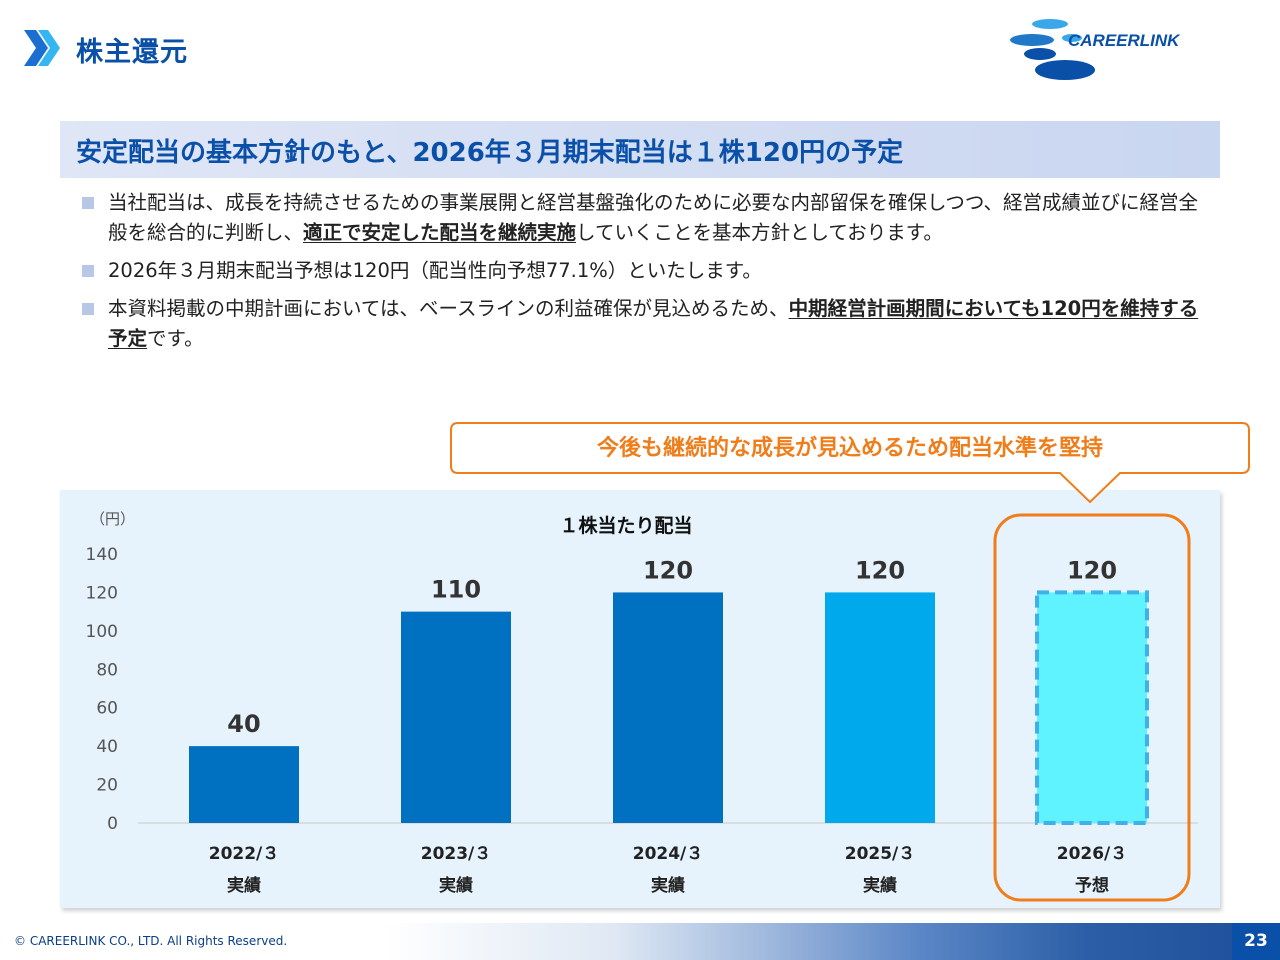 The width and height of the screenshot is (1280, 960). Describe the element at coordinates (102, 555) in the screenshot. I see `y-tick-label: 140` at that location.